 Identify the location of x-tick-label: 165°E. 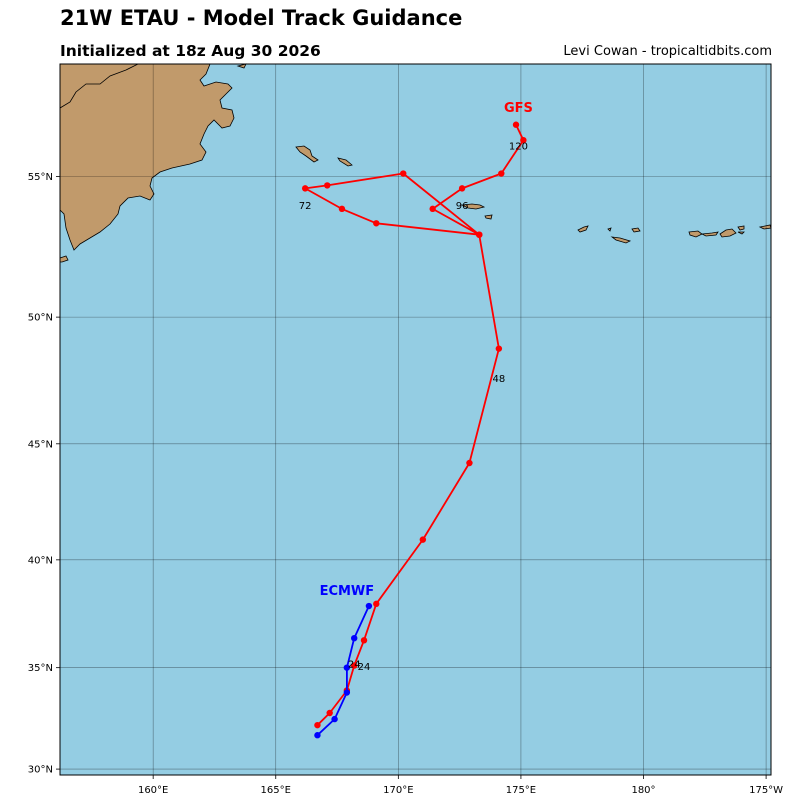
(276, 790).